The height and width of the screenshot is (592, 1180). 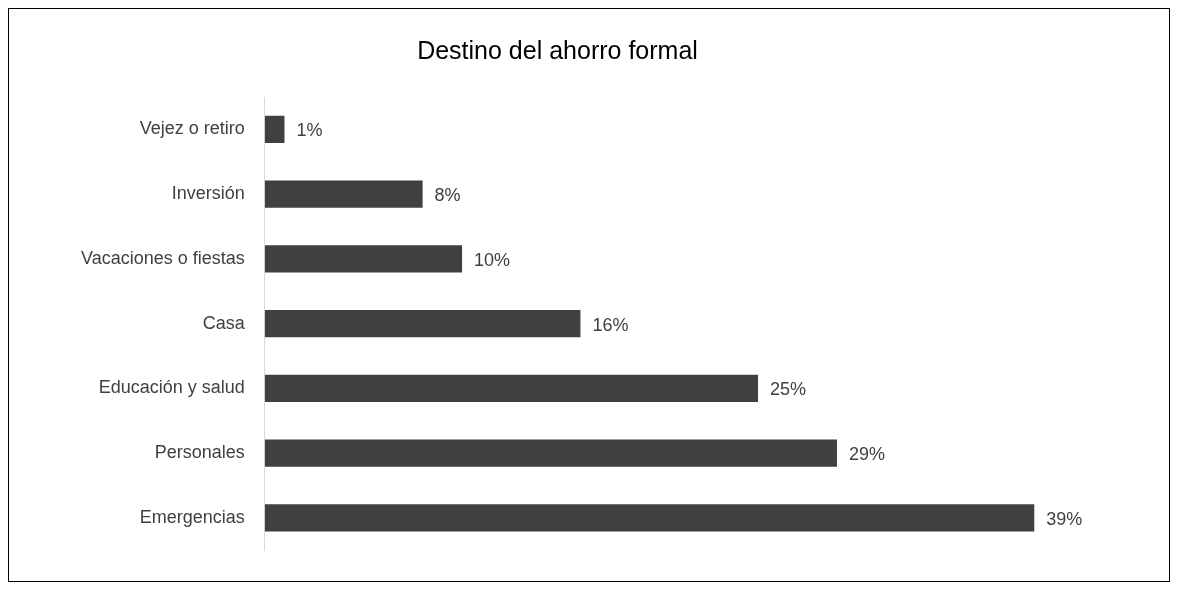 I want to click on data-label: 29%, so click(x=866, y=454).